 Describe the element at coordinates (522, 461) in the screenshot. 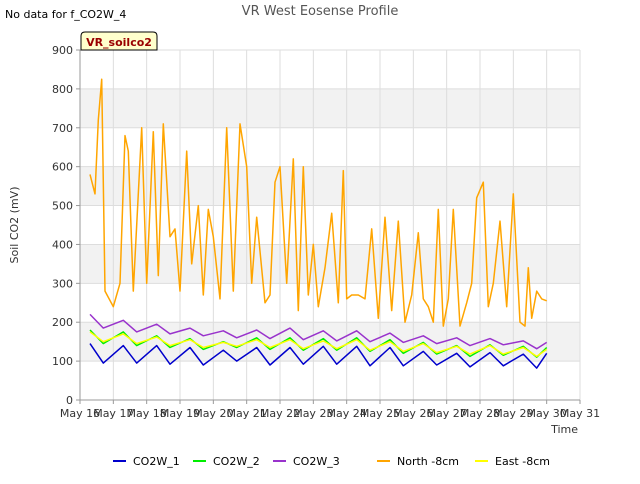

I see `legend-label: East -8cm` at that location.